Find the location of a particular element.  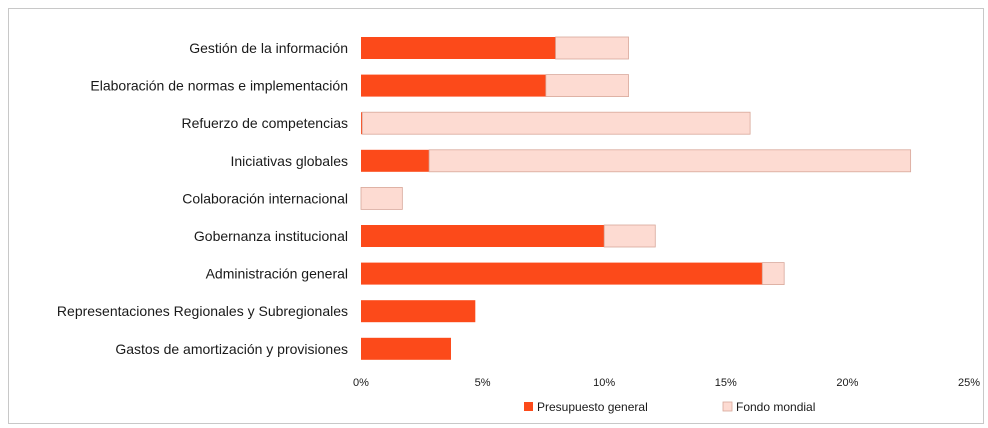

x-tick-label: 10% is located at coordinates (604, 383).